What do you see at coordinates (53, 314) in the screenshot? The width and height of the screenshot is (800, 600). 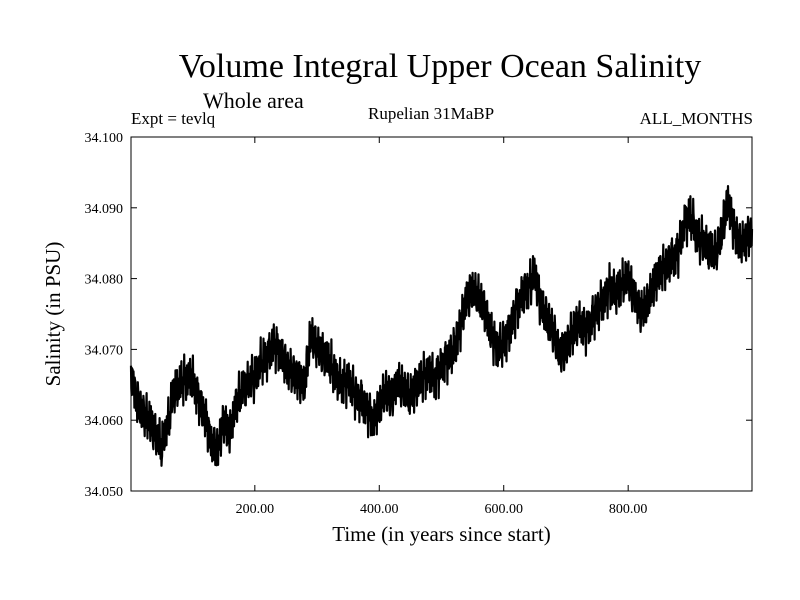 I see `y-axis-title: Salinity (in PSU)` at bounding box center [53, 314].